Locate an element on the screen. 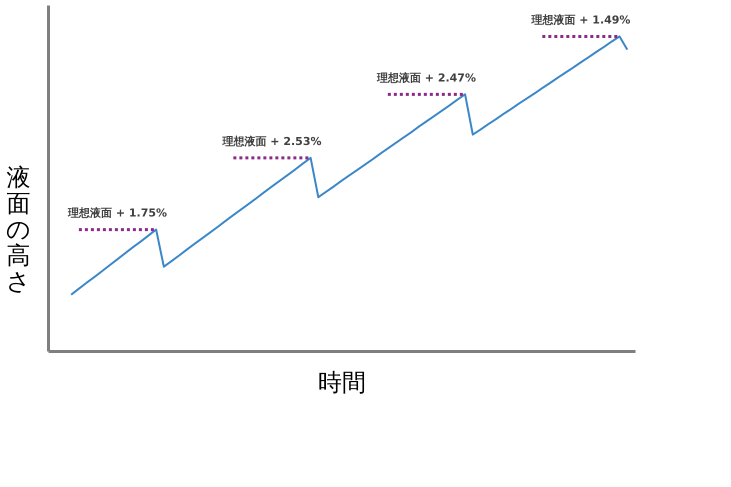  annotation: 理想液面 + 1.75% is located at coordinates (117, 213).